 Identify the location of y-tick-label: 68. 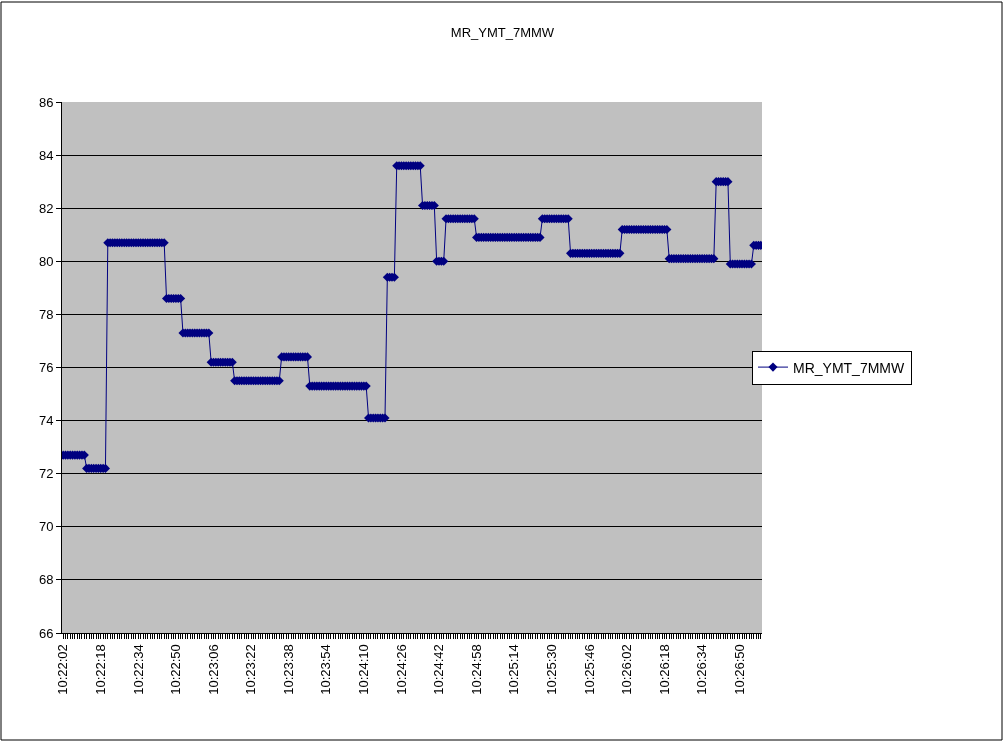
(46, 580).